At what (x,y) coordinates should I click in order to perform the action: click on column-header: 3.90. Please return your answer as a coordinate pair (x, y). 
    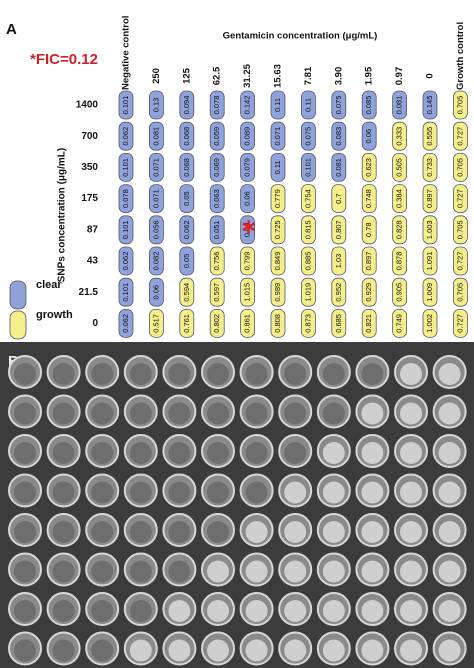
    Looking at the image, I should click on (338, 76).